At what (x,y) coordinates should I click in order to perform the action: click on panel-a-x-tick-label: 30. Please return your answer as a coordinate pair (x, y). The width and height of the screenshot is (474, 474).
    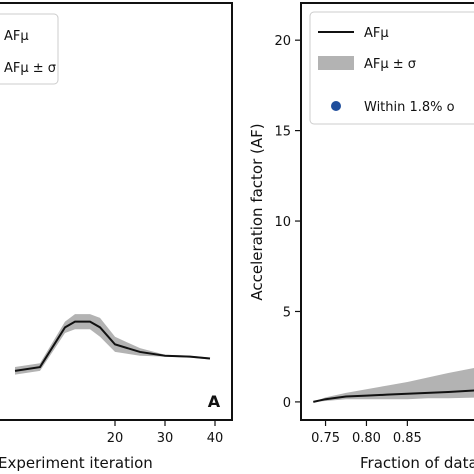
    Looking at the image, I should click on (165, 438).